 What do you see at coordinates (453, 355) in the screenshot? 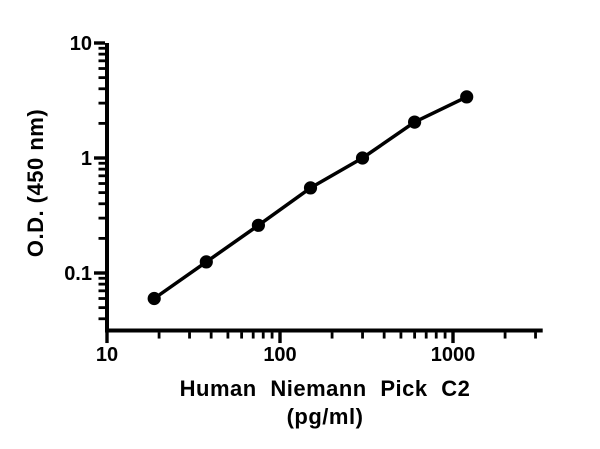
I see `x-tick-label: 1000` at bounding box center [453, 355].